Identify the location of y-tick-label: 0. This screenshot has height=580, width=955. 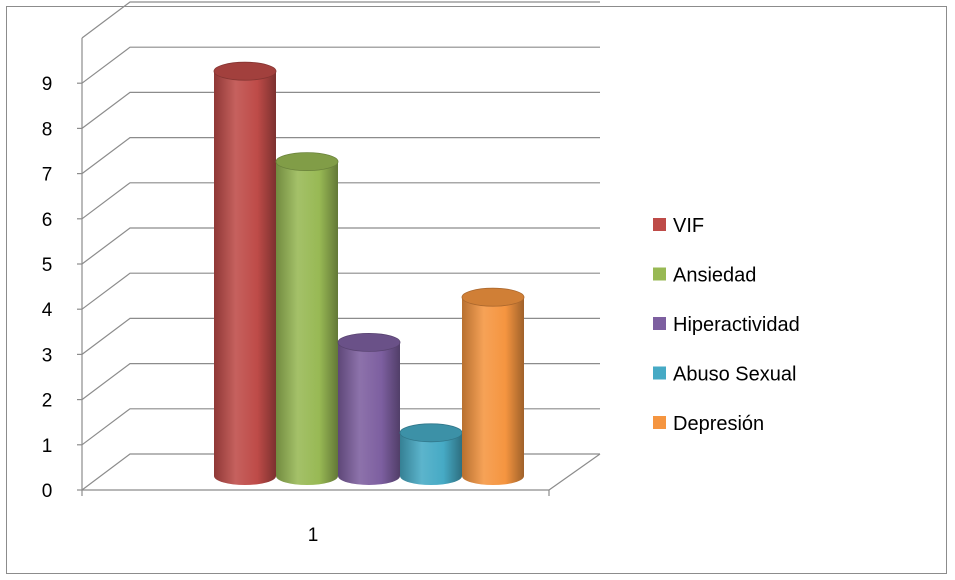
(47, 491).